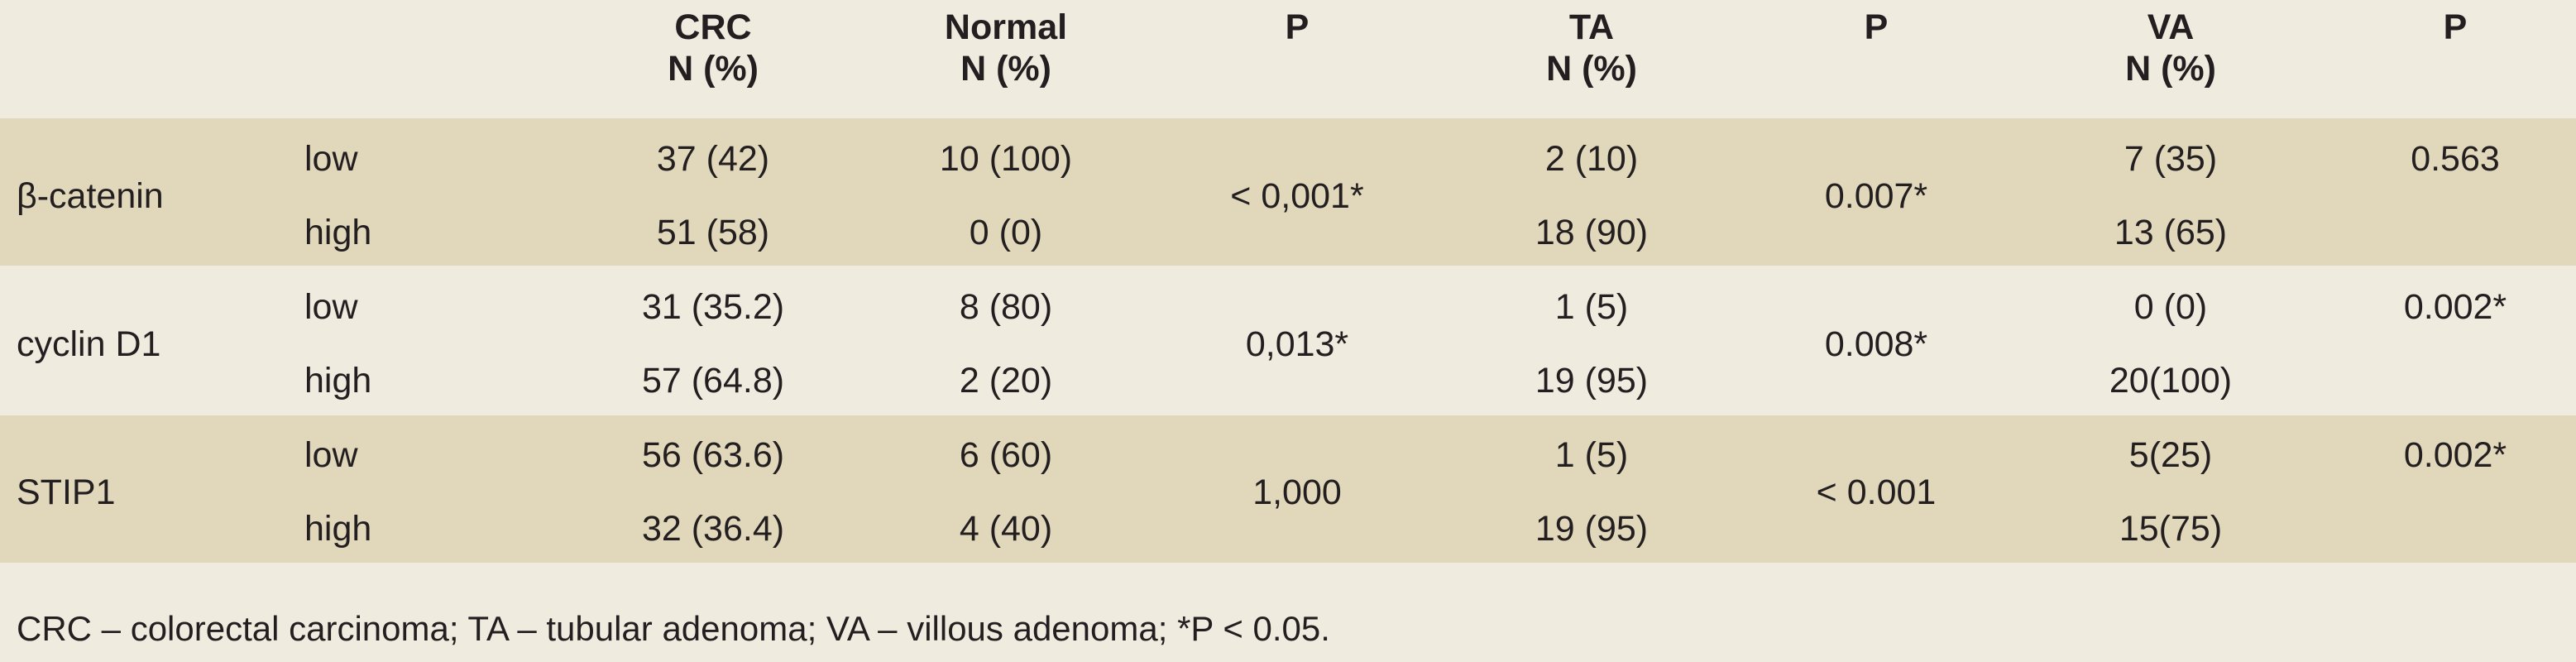  What do you see at coordinates (66, 492) in the screenshot?
I see `marker-name: STIP1` at bounding box center [66, 492].